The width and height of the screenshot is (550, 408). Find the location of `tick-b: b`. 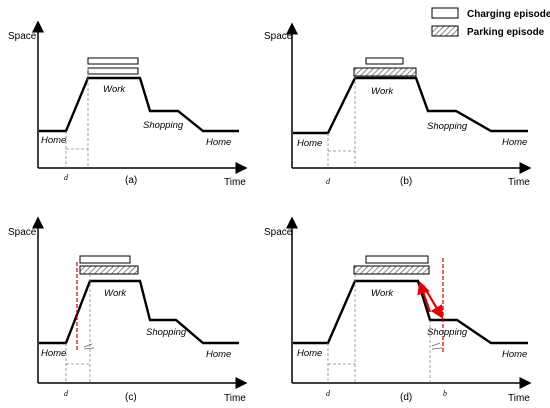

tick-b: b is located at coordinates (445, 393).